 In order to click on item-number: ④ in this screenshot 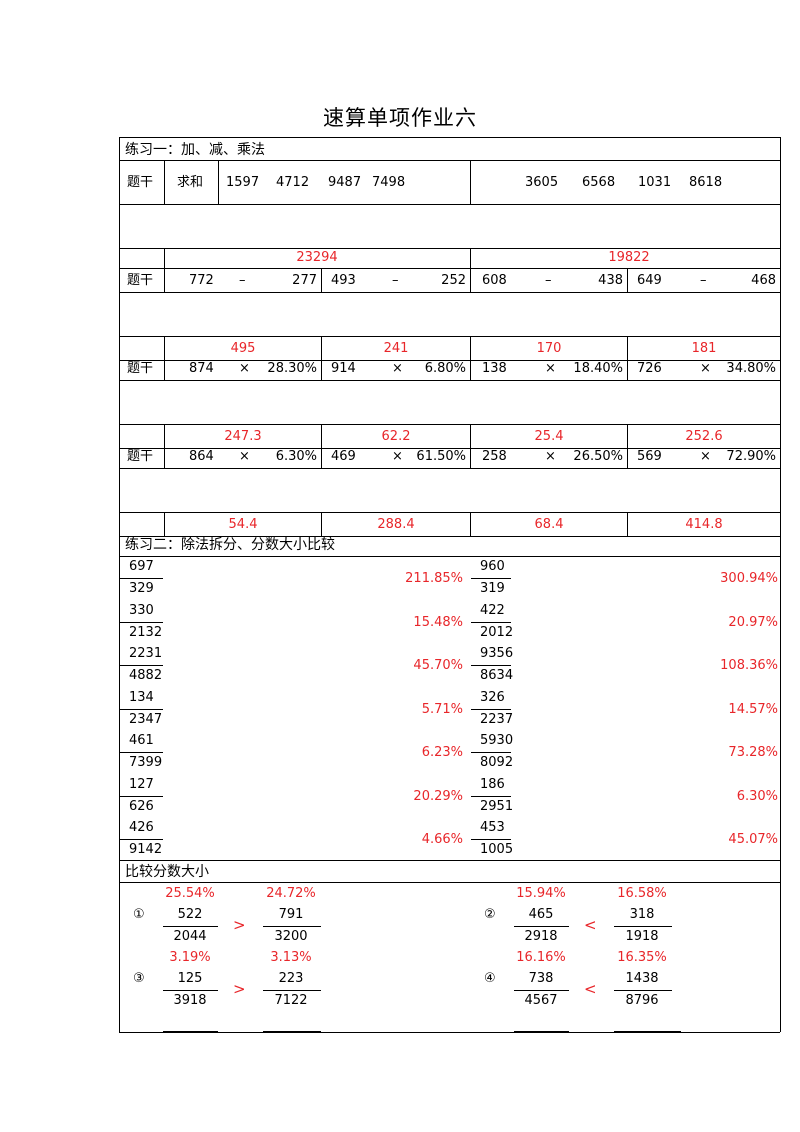, I will do `click(490, 978)`.